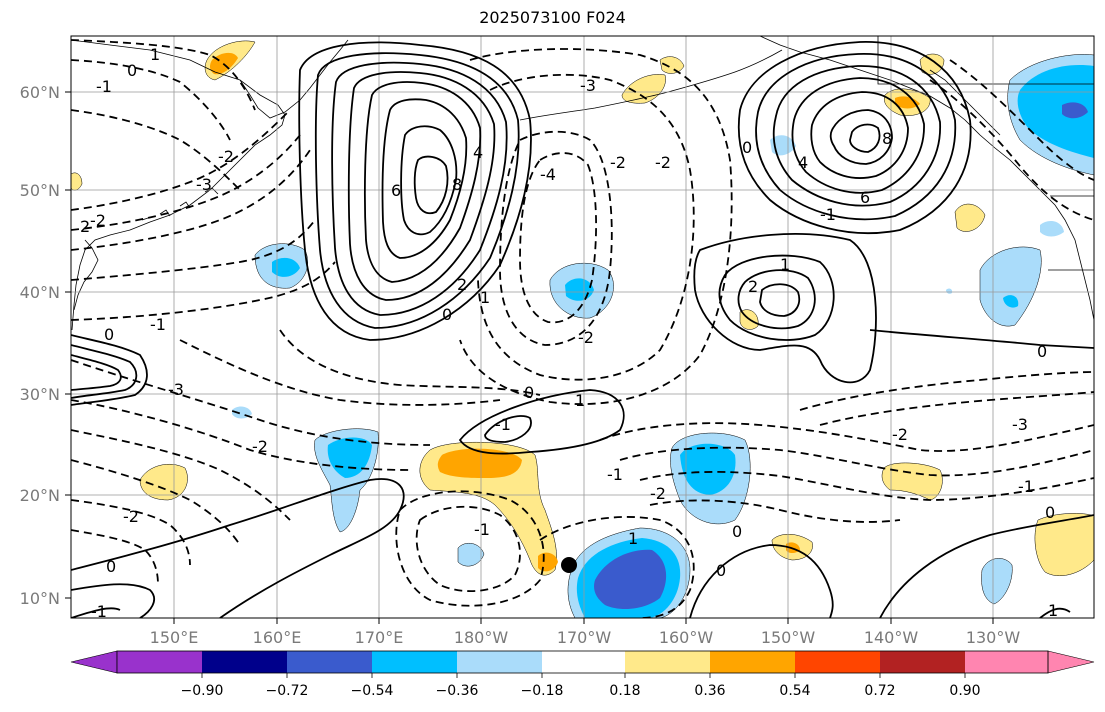 The image size is (1105, 712). What do you see at coordinates (40, 190) in the screenshot?
I see `lat-label-50: 50°N` at bounding box center [40, 190].